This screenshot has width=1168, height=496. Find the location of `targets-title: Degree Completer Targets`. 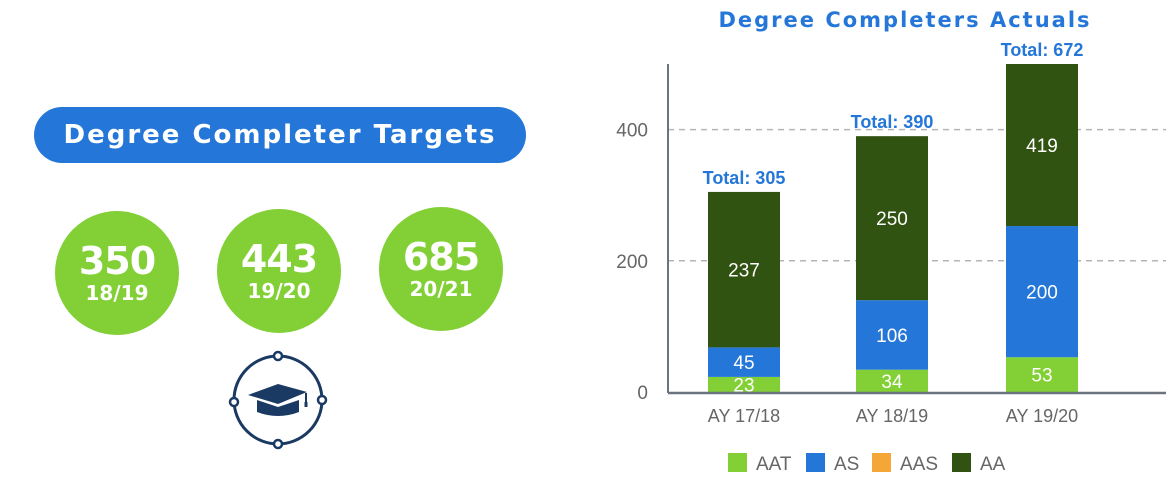

targets-title: Degree Completer Targets is located at coordinates (280, 135).